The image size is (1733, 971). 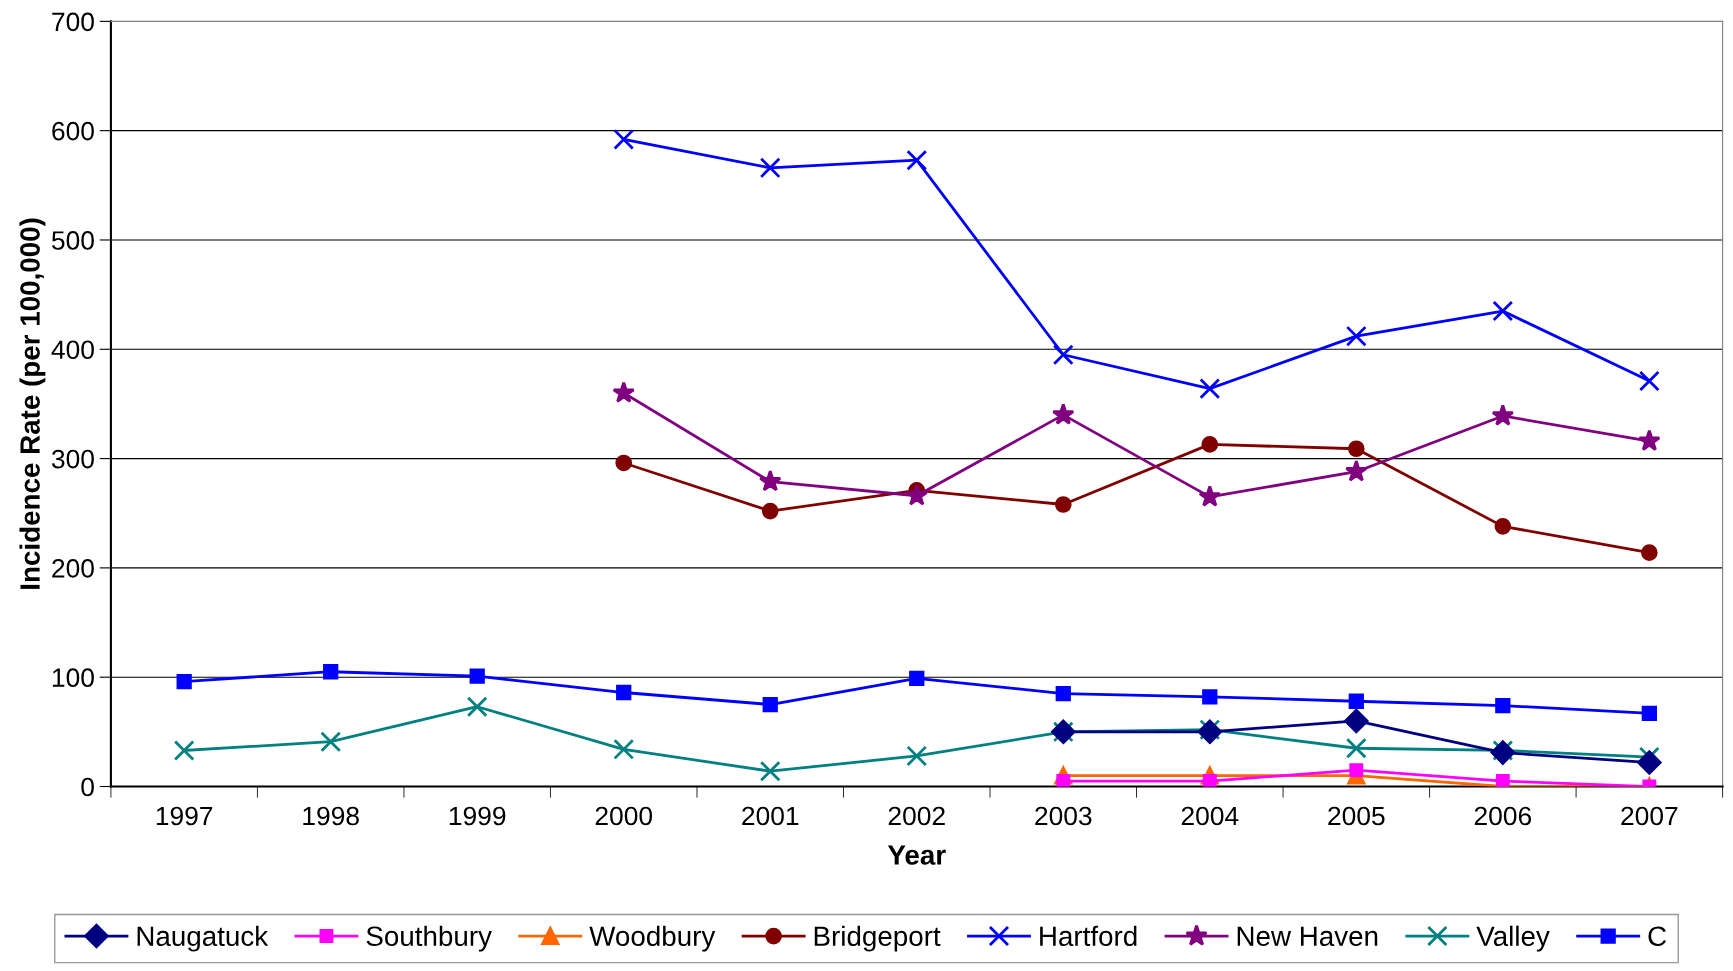 I want to click on y-tick-label: 500, so click(x=72, y=240).